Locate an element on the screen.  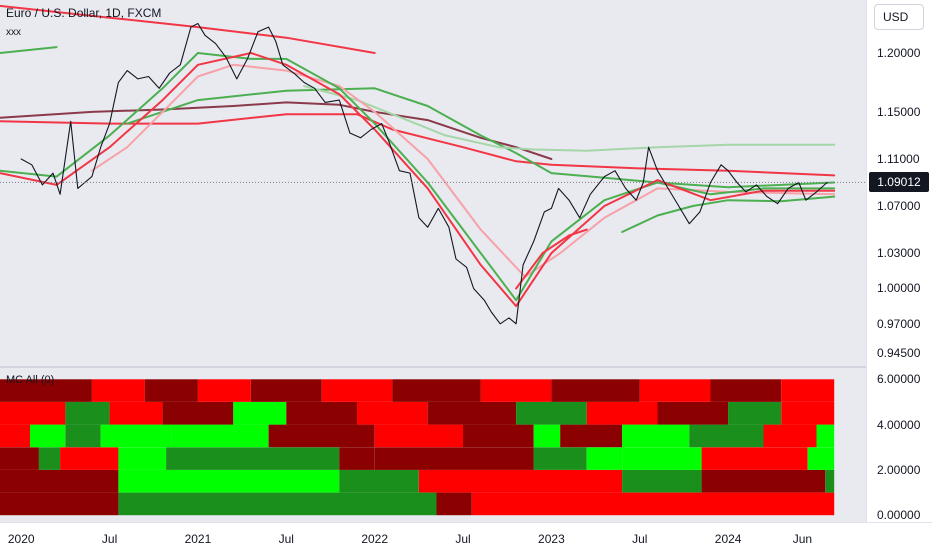
light-green-ma is located at coordinates (569, 118).